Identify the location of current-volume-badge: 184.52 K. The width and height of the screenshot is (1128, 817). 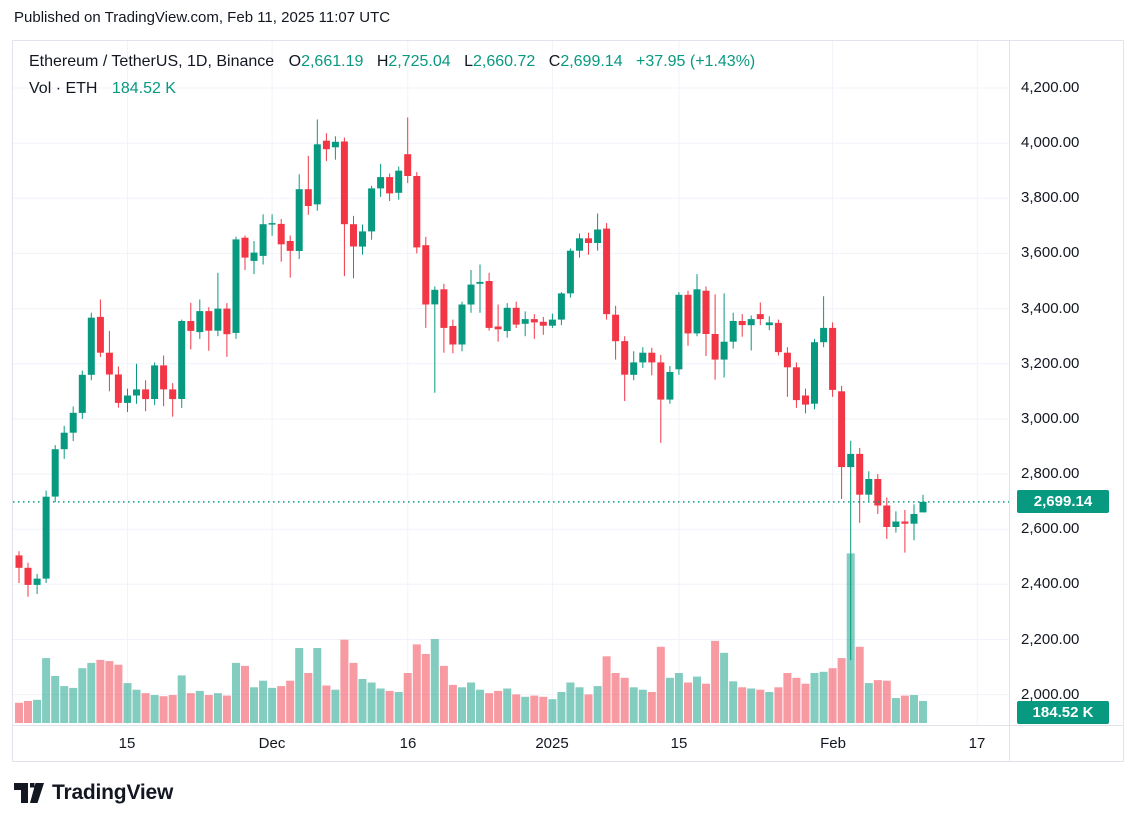
(1063, 712).